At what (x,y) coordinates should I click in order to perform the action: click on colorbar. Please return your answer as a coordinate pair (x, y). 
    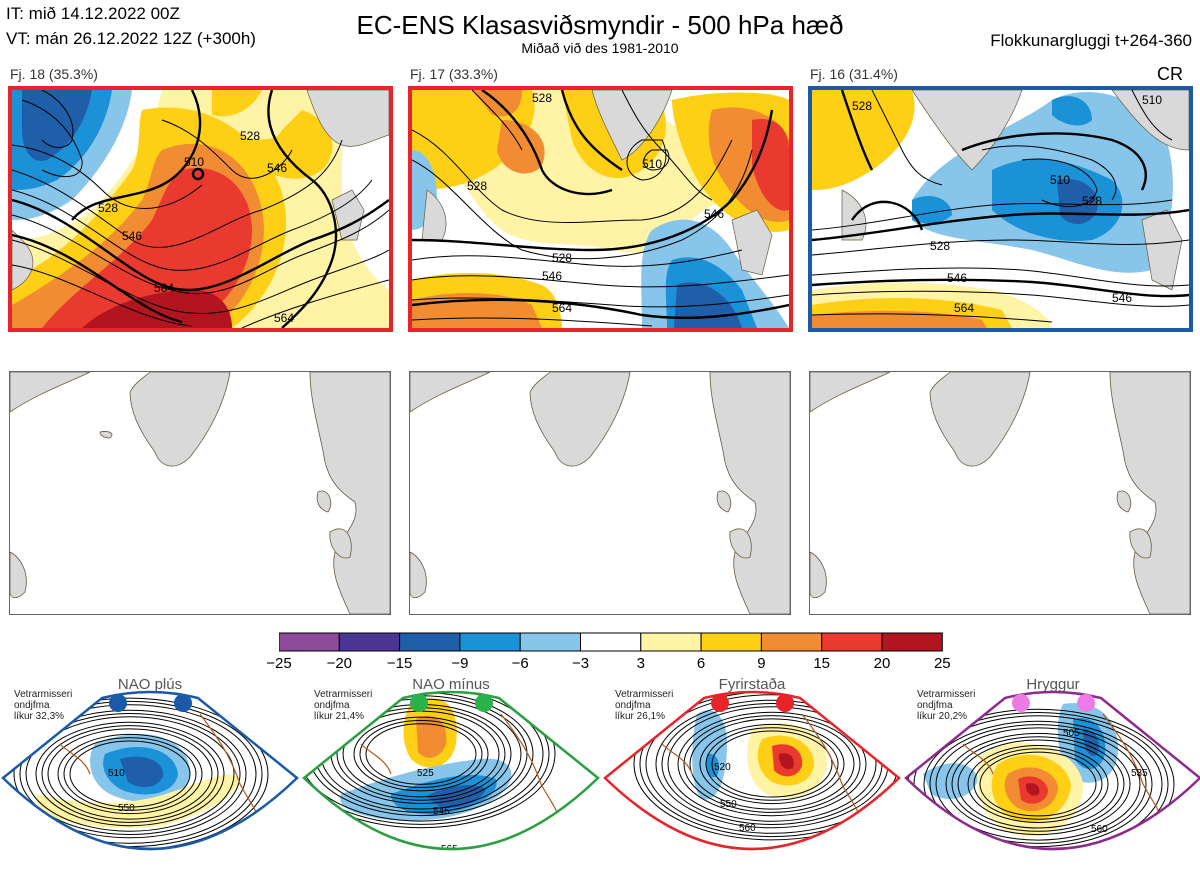
    Looking at the image, I should click on (611, 642).